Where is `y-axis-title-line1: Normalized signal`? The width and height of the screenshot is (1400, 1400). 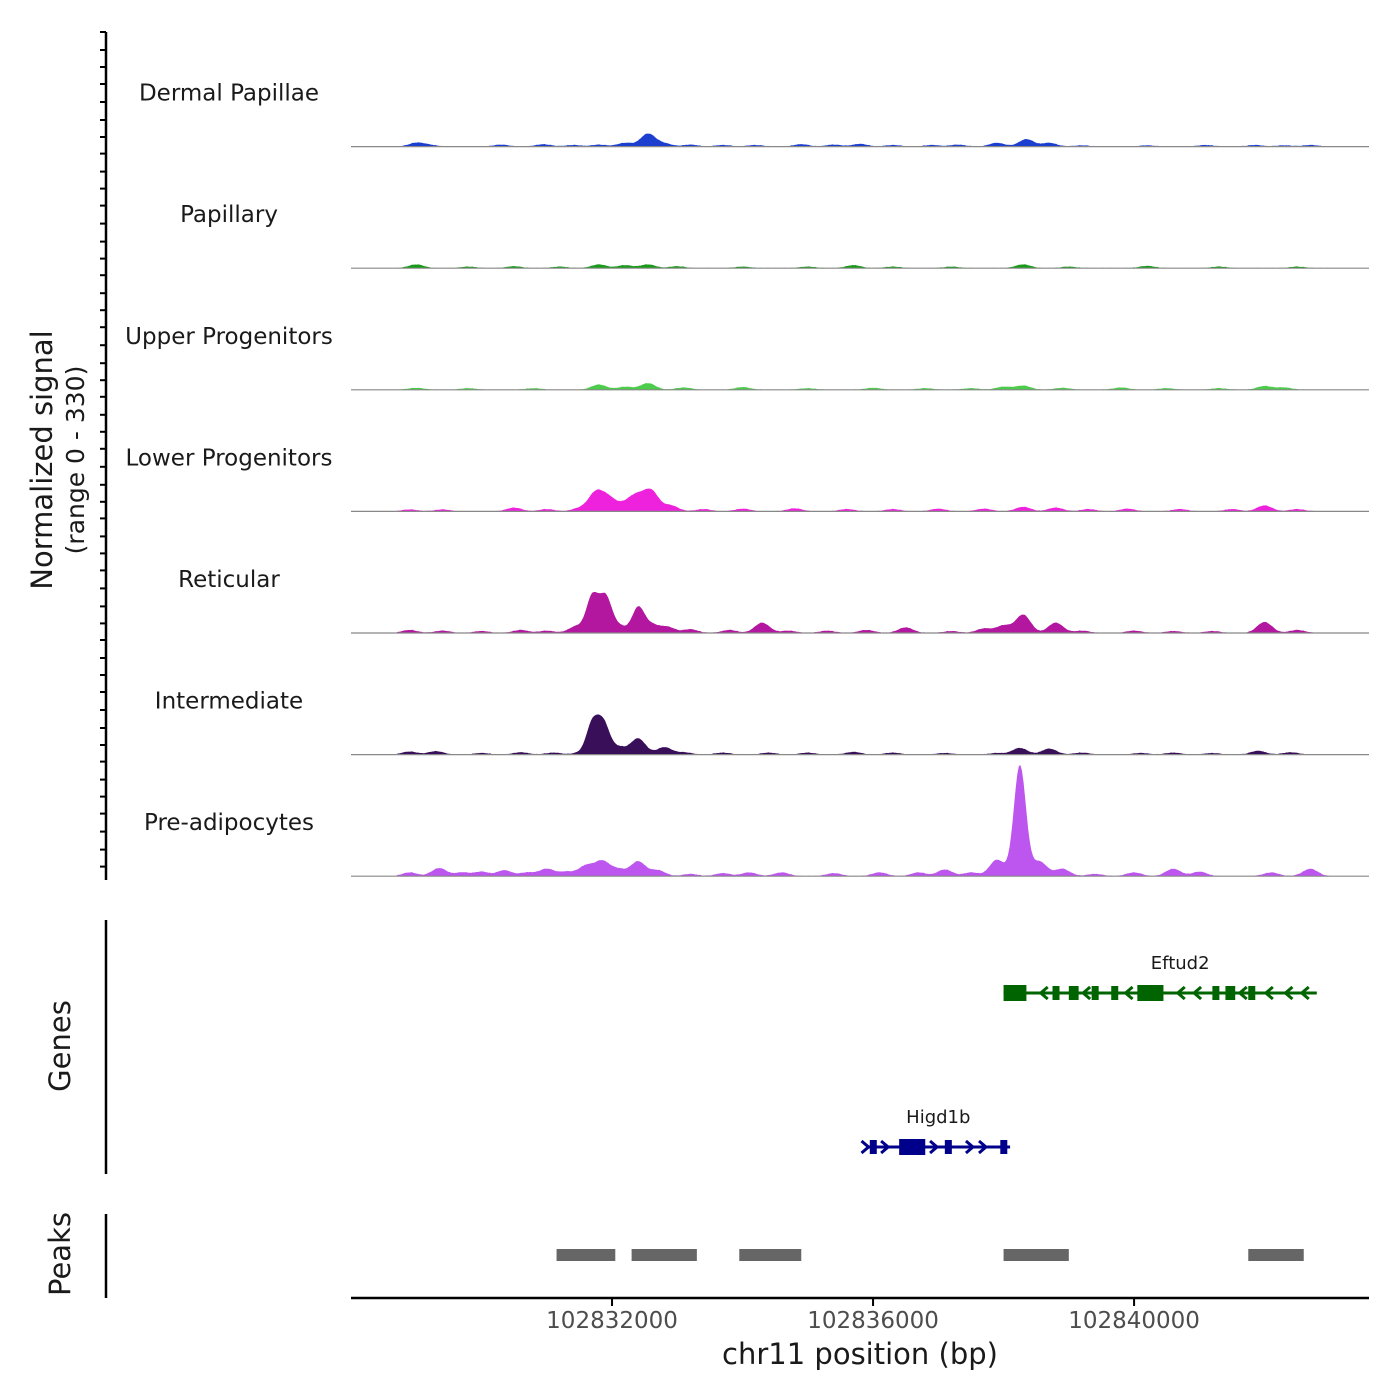 y-axis-title-line1: Normalized signal is located at coordinates (42, 459).